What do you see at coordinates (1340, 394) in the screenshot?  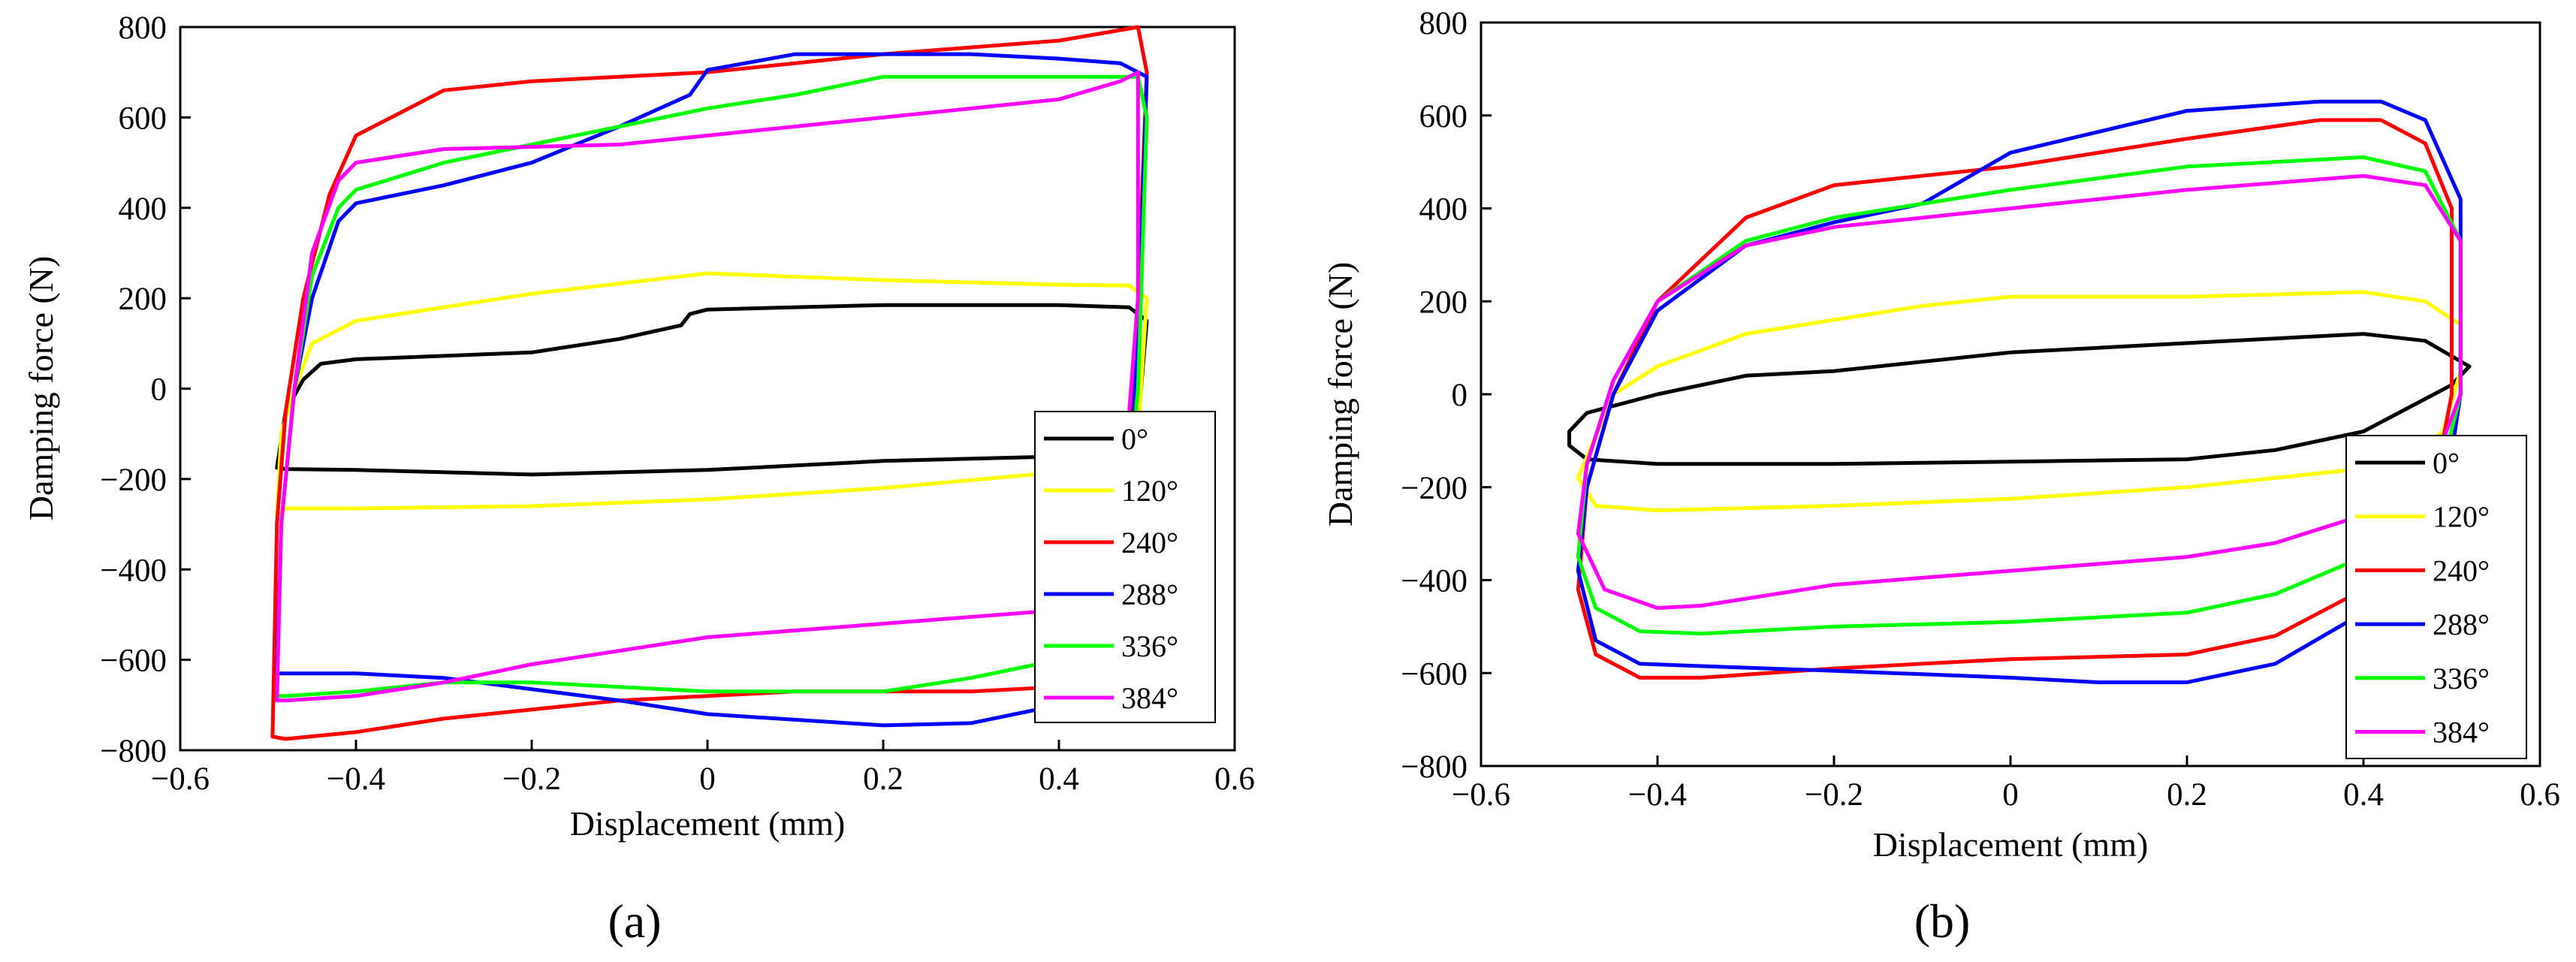 I see `y-axis-label-b: Damping force (N)` at bounding box center [1340, 394].